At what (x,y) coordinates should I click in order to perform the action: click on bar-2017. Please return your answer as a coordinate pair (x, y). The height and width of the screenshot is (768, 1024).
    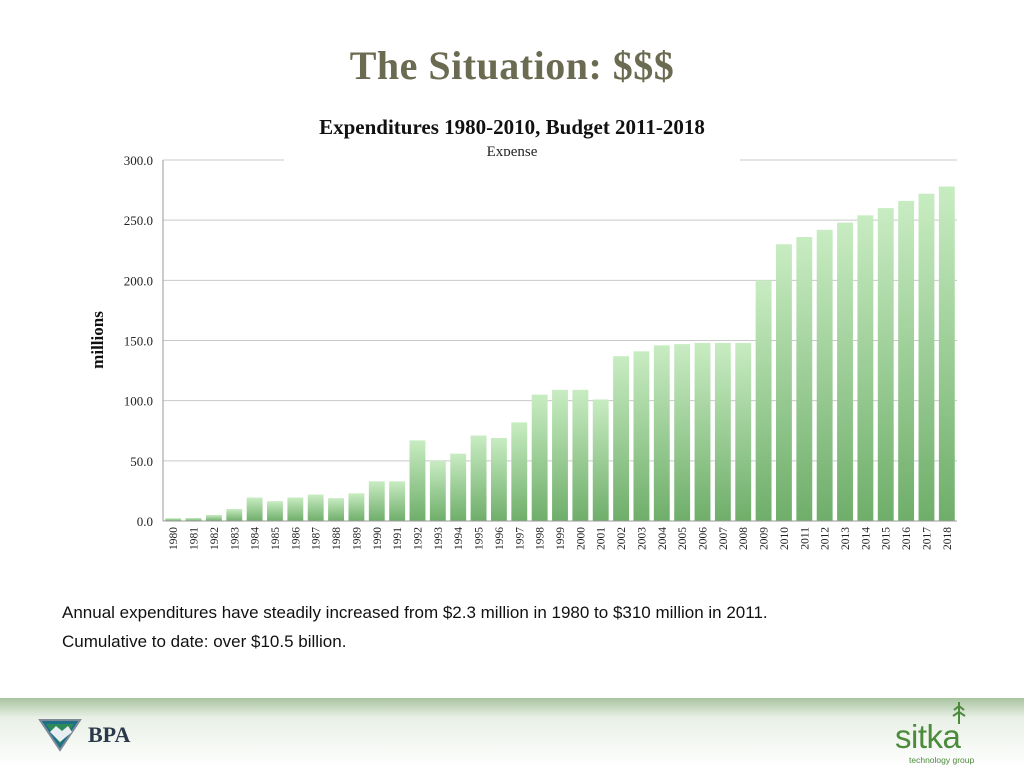
    Looking at the image, I should click on (926, 357).